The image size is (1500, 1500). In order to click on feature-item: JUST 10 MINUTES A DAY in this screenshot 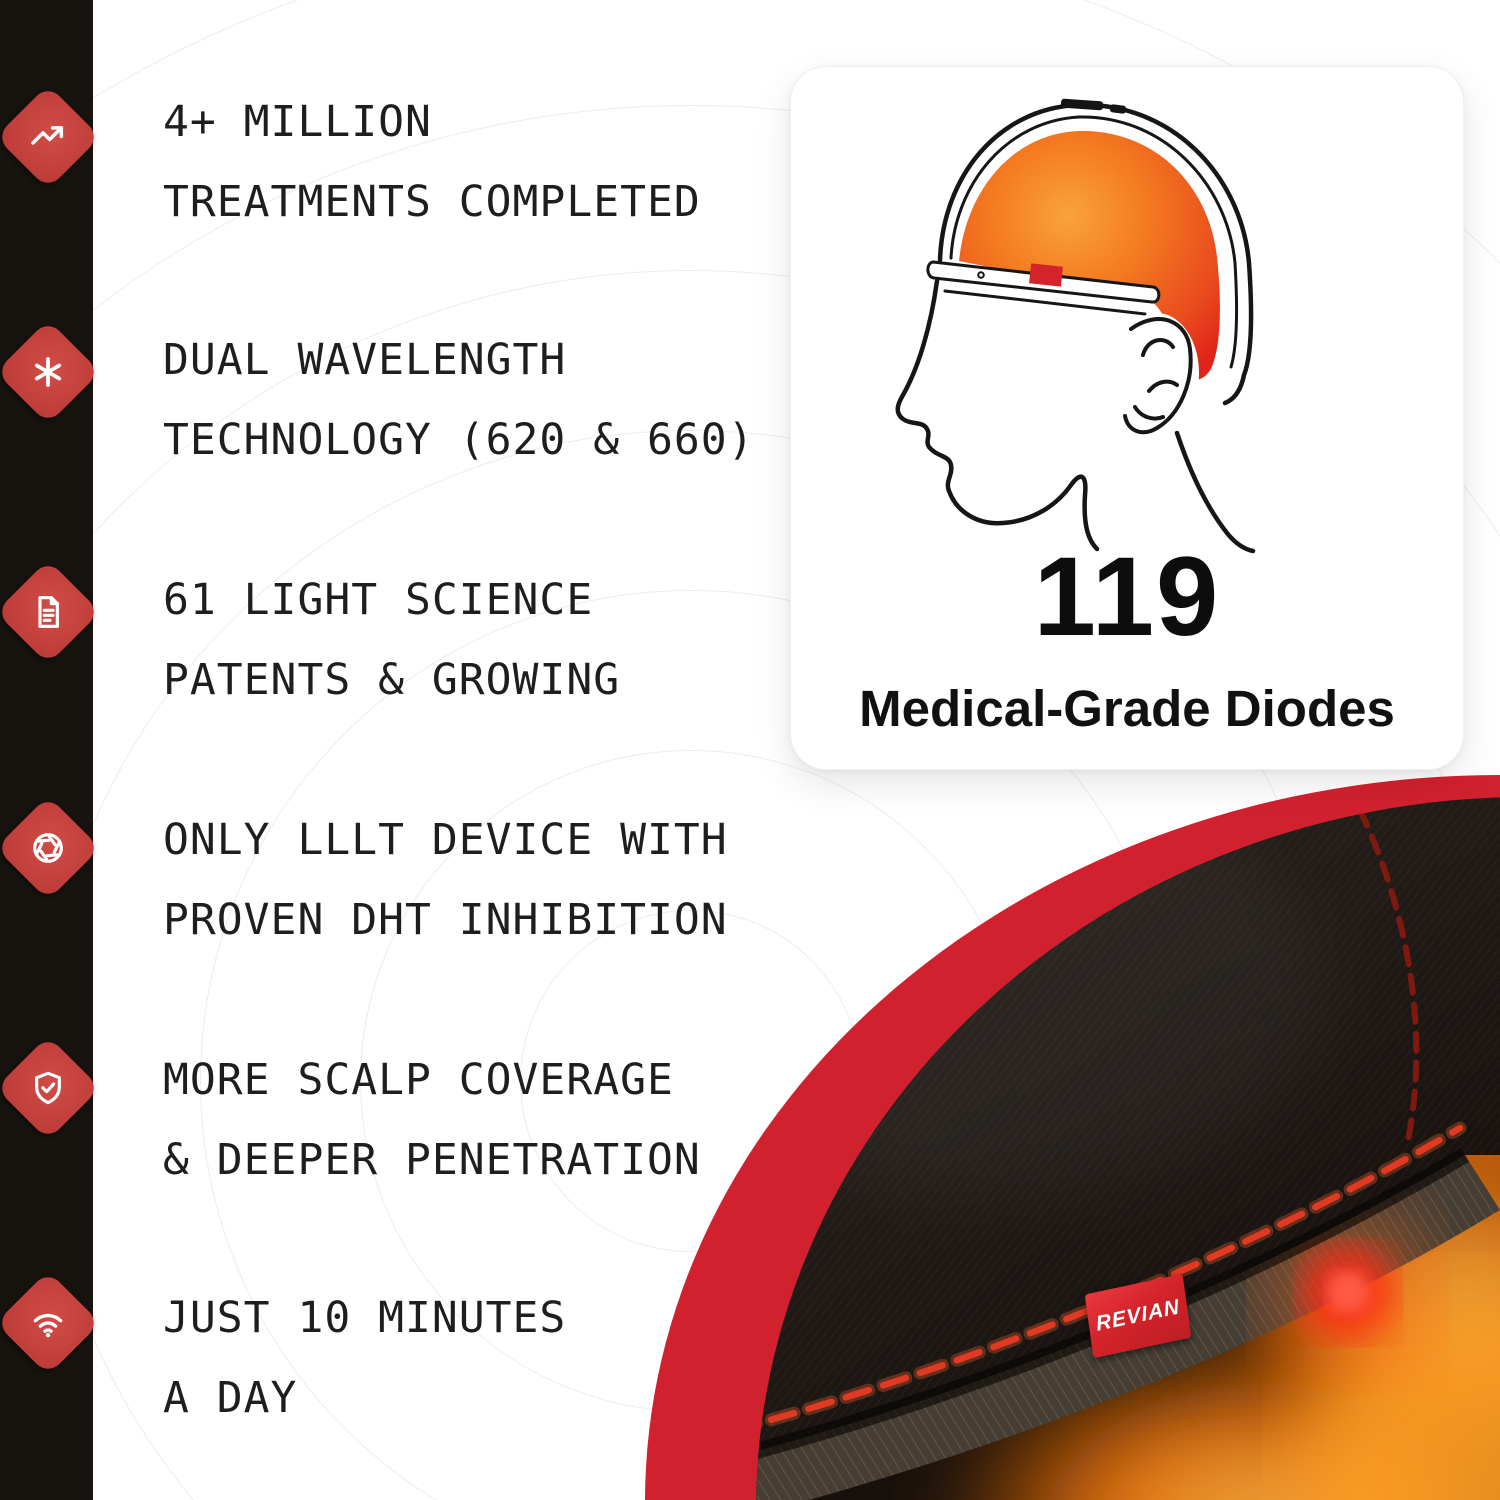, I will do `click(364, 1358)`.